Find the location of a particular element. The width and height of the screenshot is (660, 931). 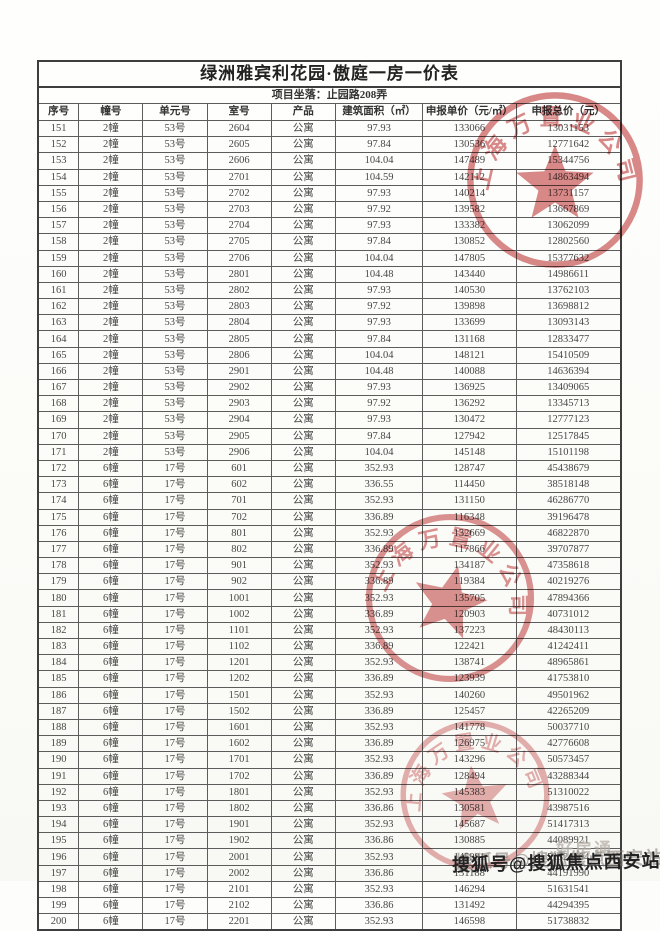

cell-room: 2705 is located at coordinates (239, 242).